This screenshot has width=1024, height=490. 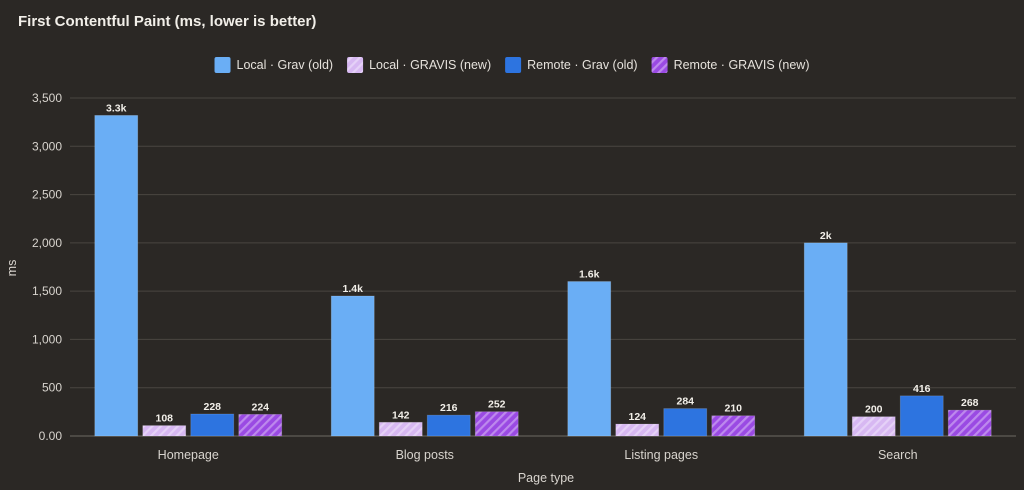 I want to click on legend-item: Remote · GRAVIS (new), so click(x=730, y=65).